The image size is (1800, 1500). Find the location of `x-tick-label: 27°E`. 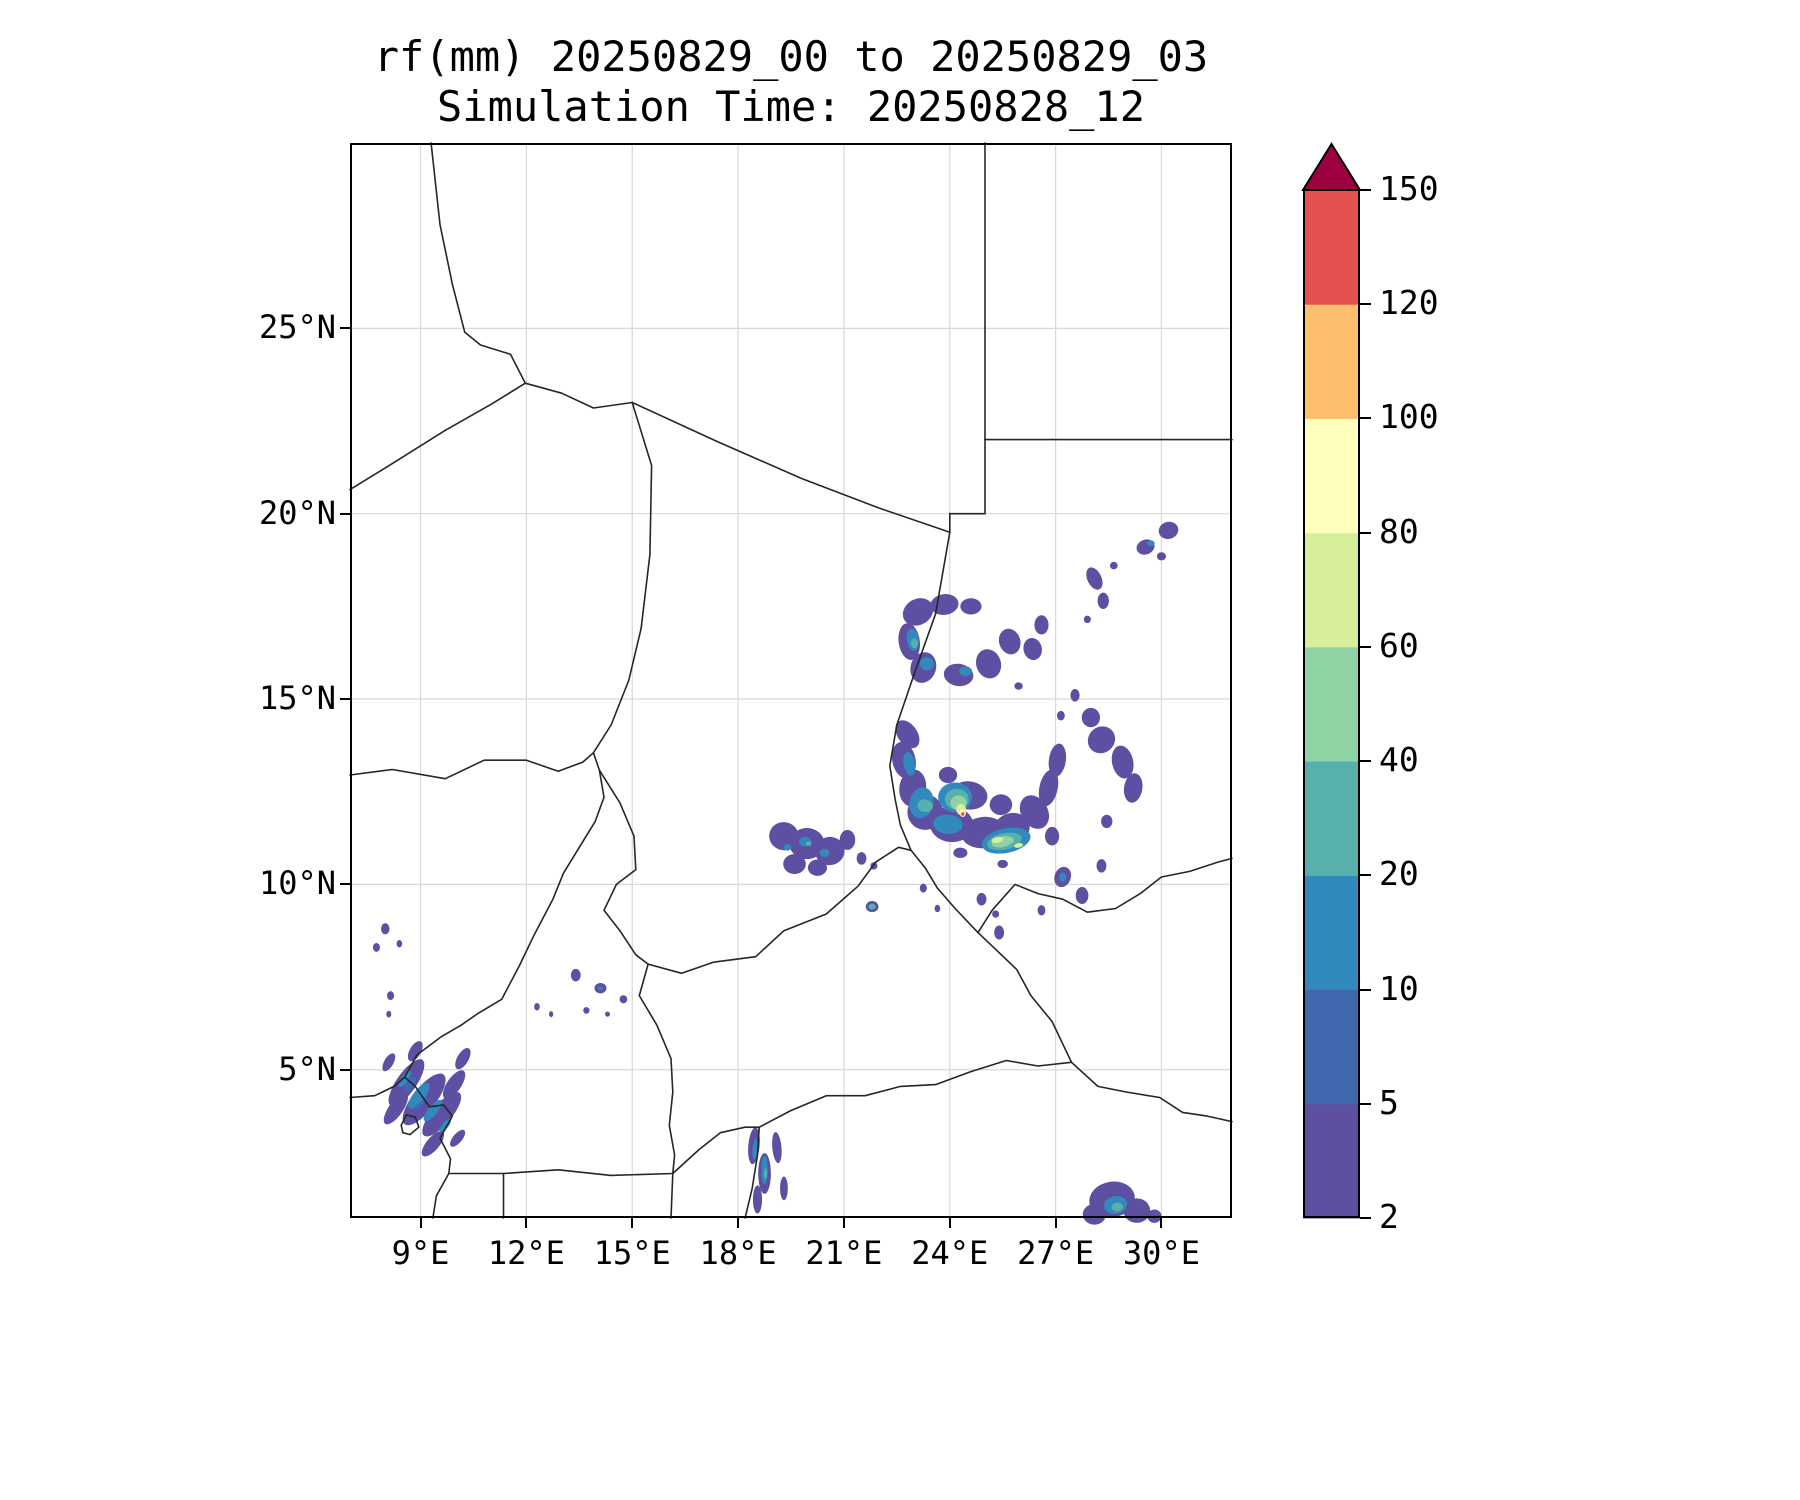

x-tick-label: 27°E is located at coordinates (1056, 1253).